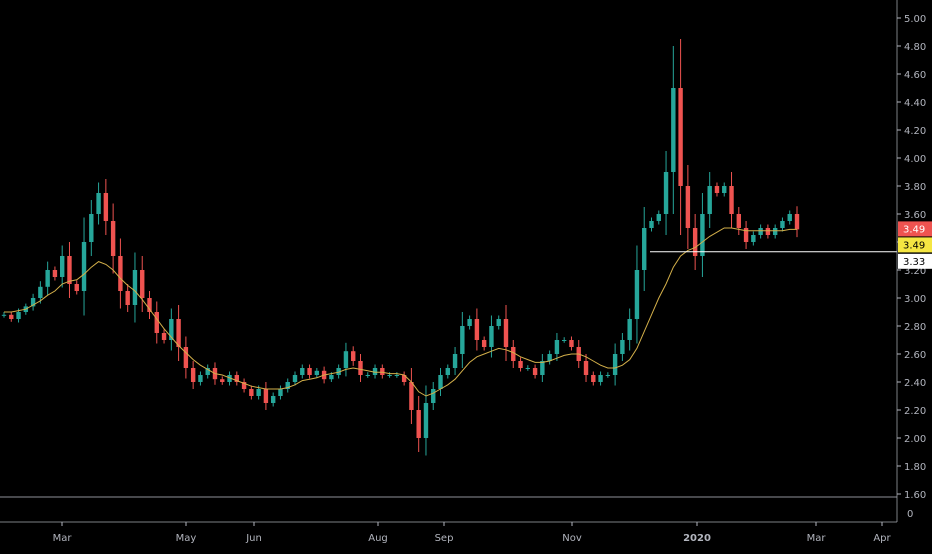 The height and width of the screenshot is (554, 932). I want to click on time-tick-label: Sep, so click(444, 538).